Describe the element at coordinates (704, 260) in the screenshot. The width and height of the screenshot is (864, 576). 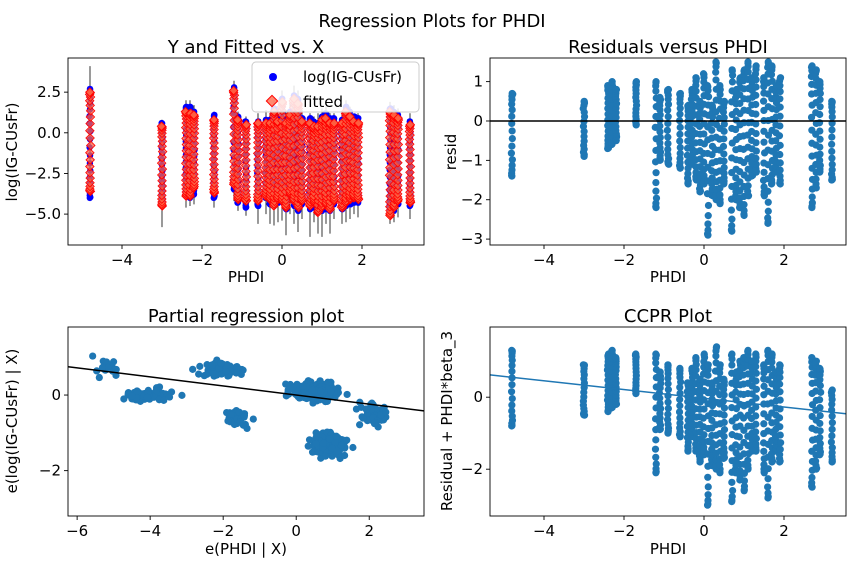
I see `x-tick-label: 0` at that location.